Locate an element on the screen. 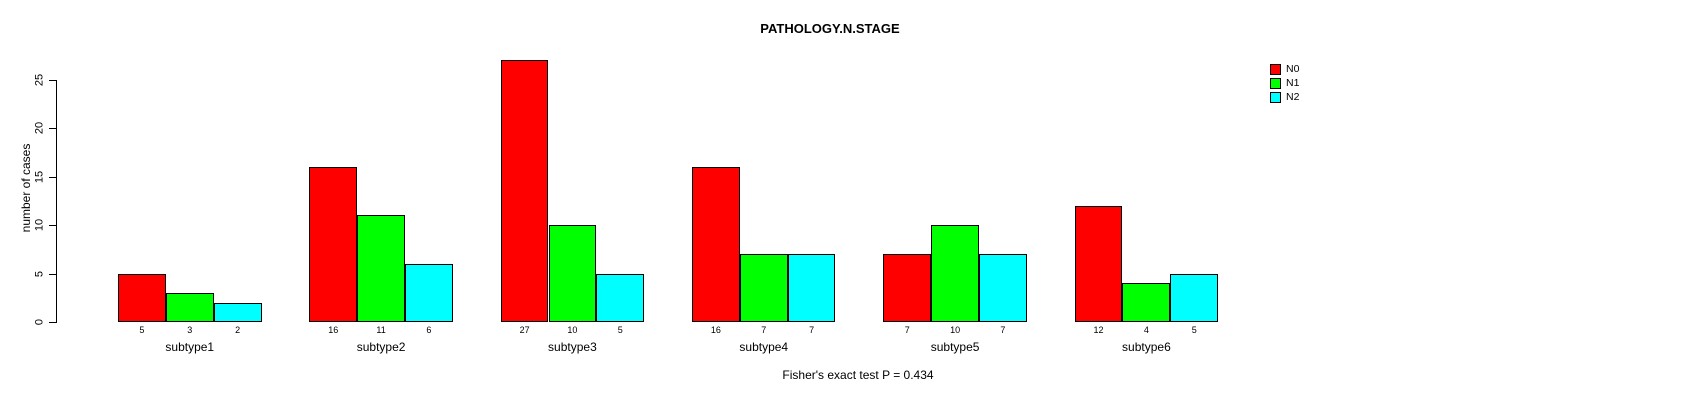 The width and height of the screenshot is (1690, 400). y-axis-tick-label: 25 is located at coordinates (39, 79).